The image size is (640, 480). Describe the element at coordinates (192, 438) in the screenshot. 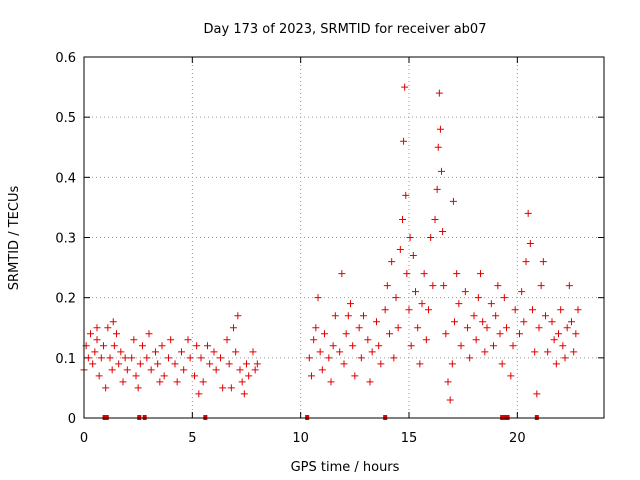

I see `x-tick-label: 5` at that location.